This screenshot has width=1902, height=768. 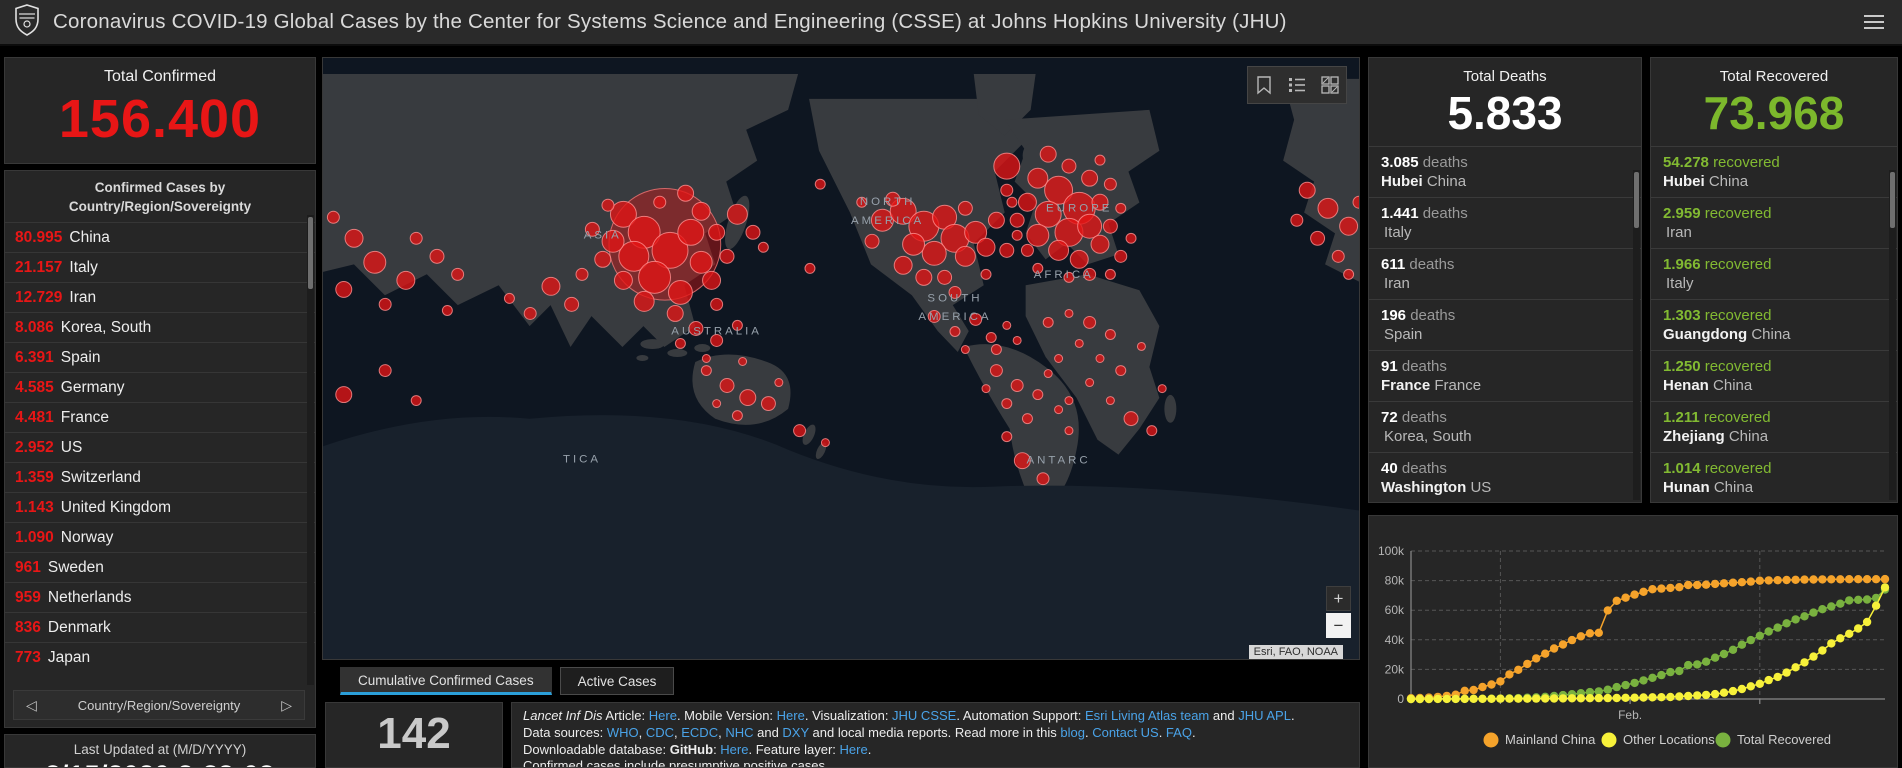 What do you see at coordinates (160, 236) in the screenshot?
I see `country-row: 80.995 China` at bounding box center [160, 236].